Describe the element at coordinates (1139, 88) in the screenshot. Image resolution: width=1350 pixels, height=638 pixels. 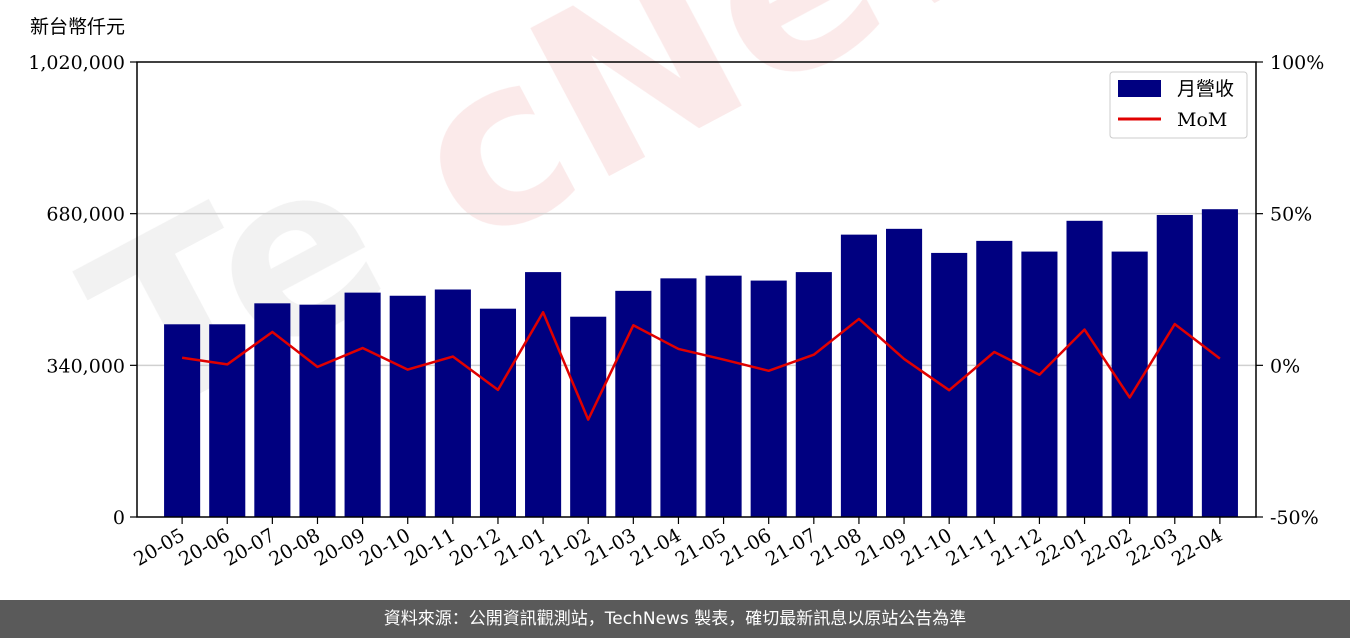
I see `legend-swatch-bar` at that location.